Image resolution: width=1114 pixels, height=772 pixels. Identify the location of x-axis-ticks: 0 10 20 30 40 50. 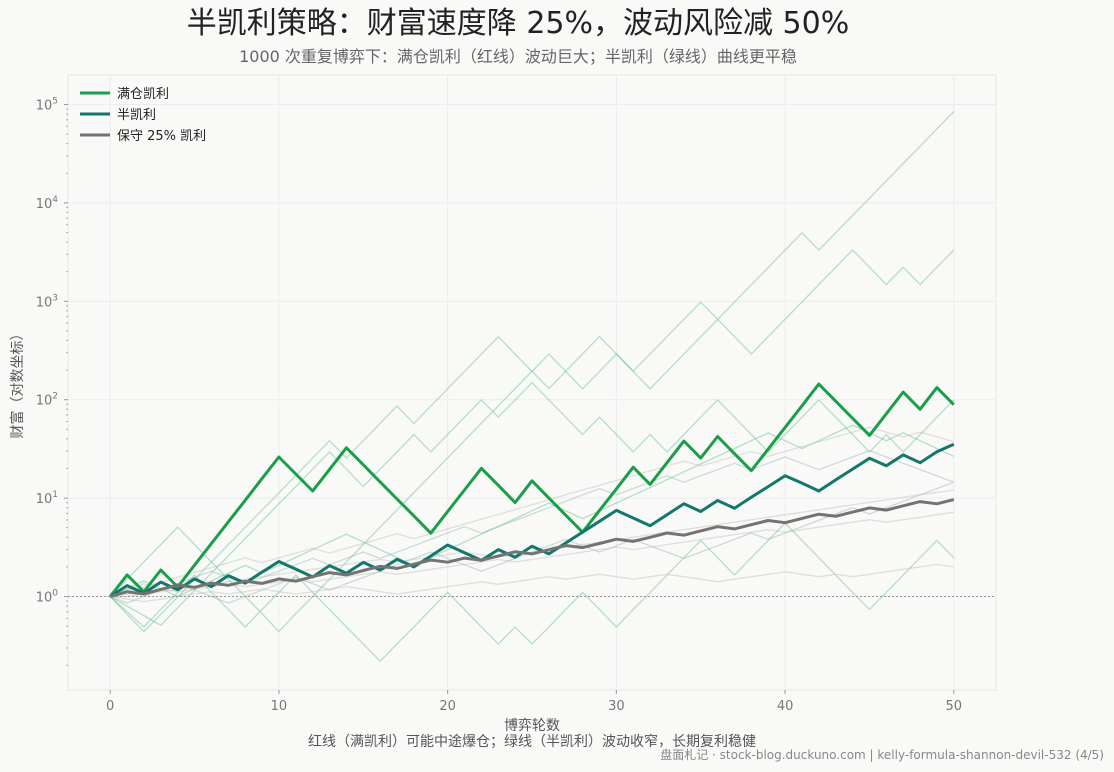
(534, 702).